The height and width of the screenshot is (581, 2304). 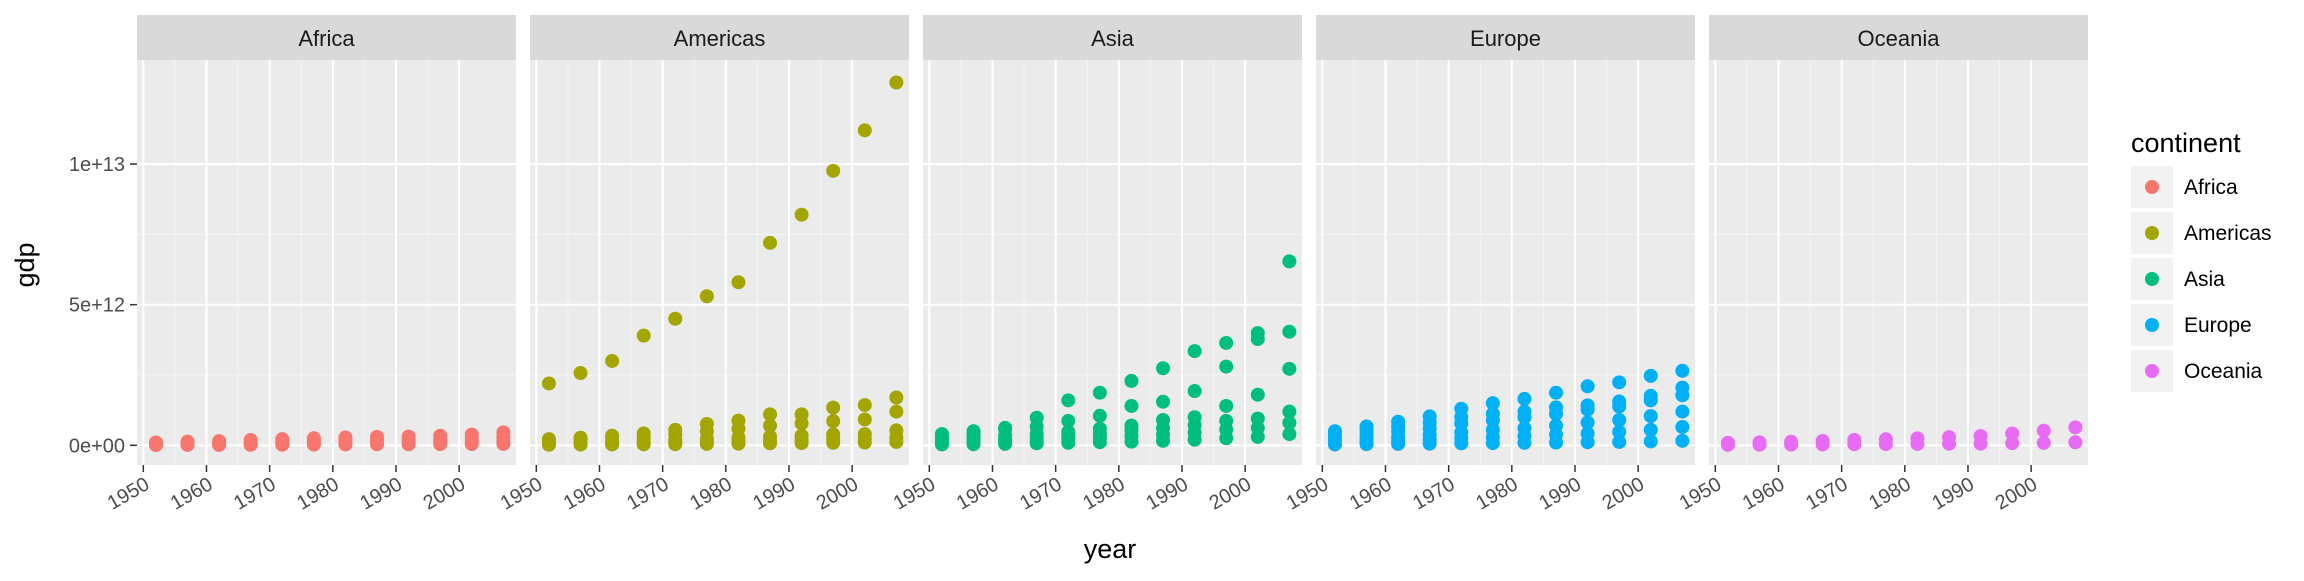 I want to click on facet-strip-label: Europe, so click(x=1505, y=38).